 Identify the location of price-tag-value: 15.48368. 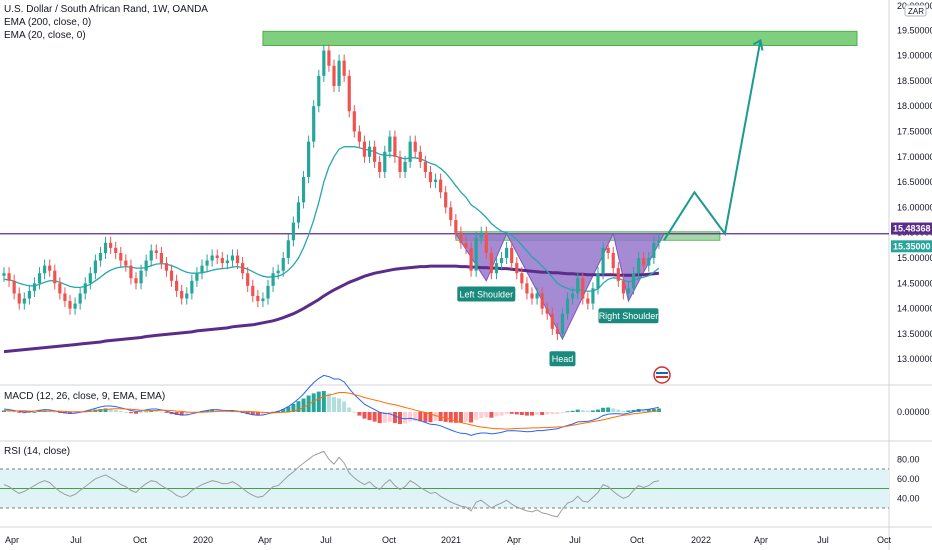
(912, 229).